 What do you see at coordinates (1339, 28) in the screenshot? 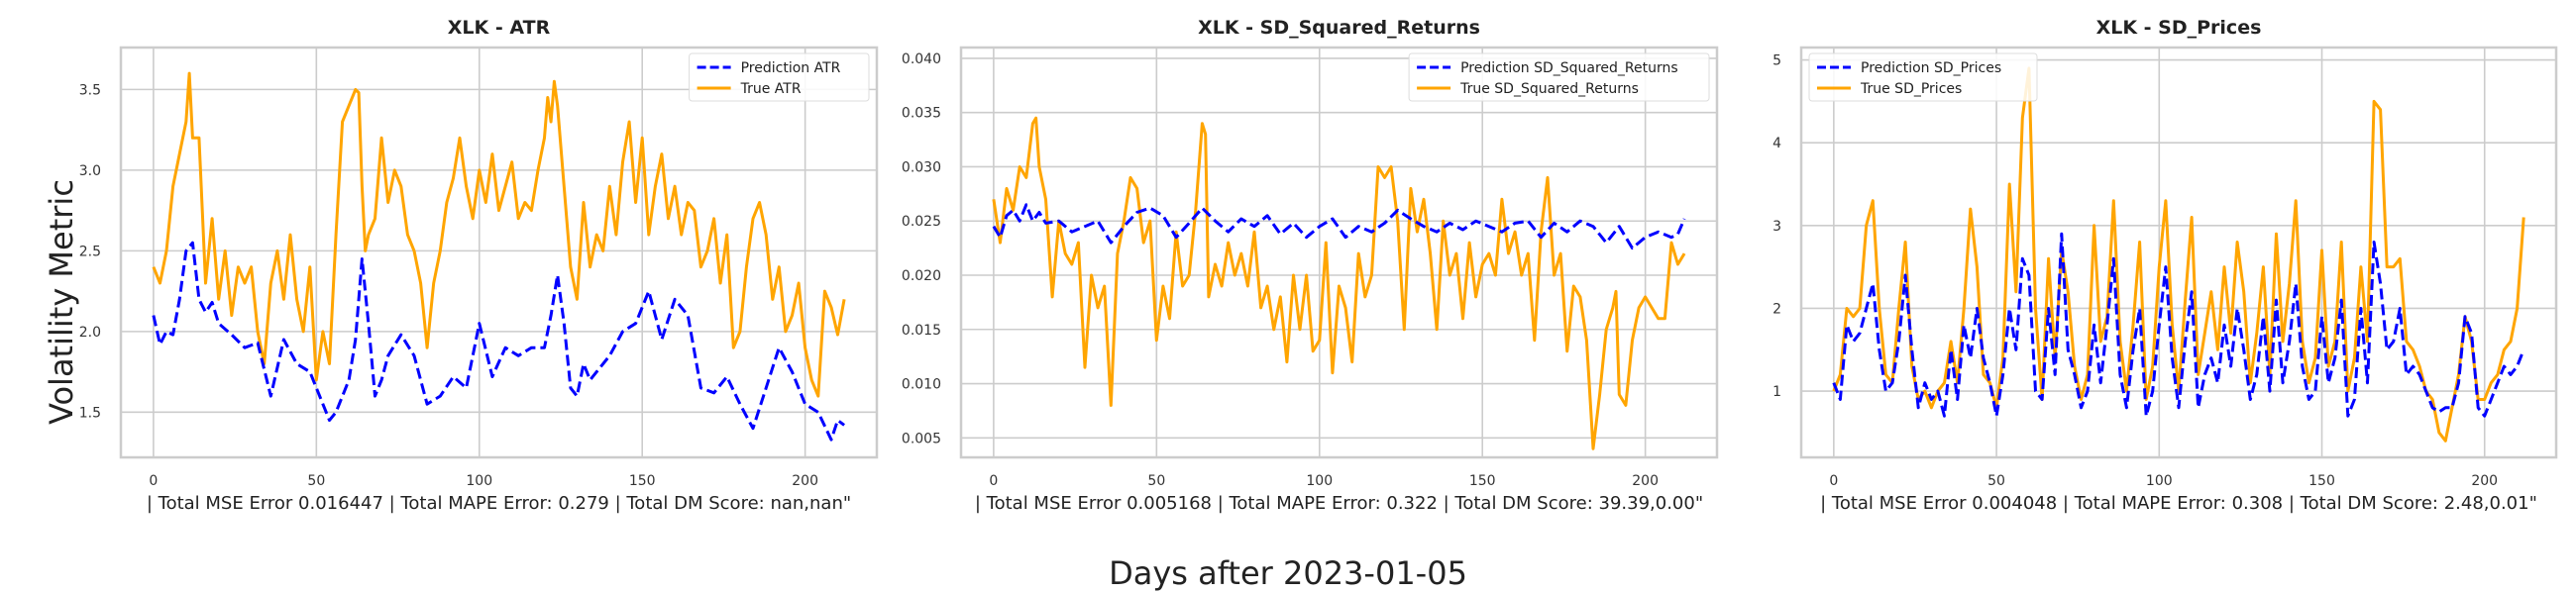
I see `chart-title: XLK - SD_Squared_Returns` at bounding box center [1339, 28].